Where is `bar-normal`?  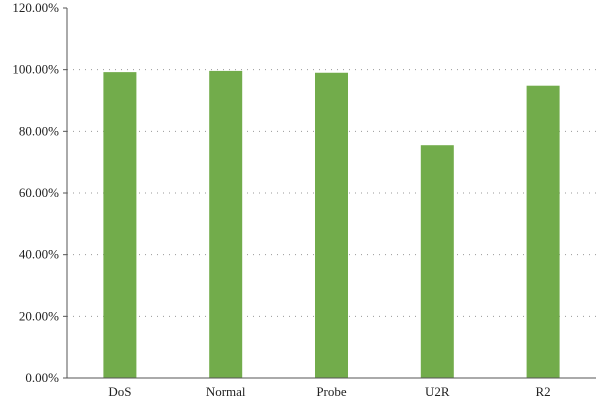 bar-normal is located at coordinates (226, 224).